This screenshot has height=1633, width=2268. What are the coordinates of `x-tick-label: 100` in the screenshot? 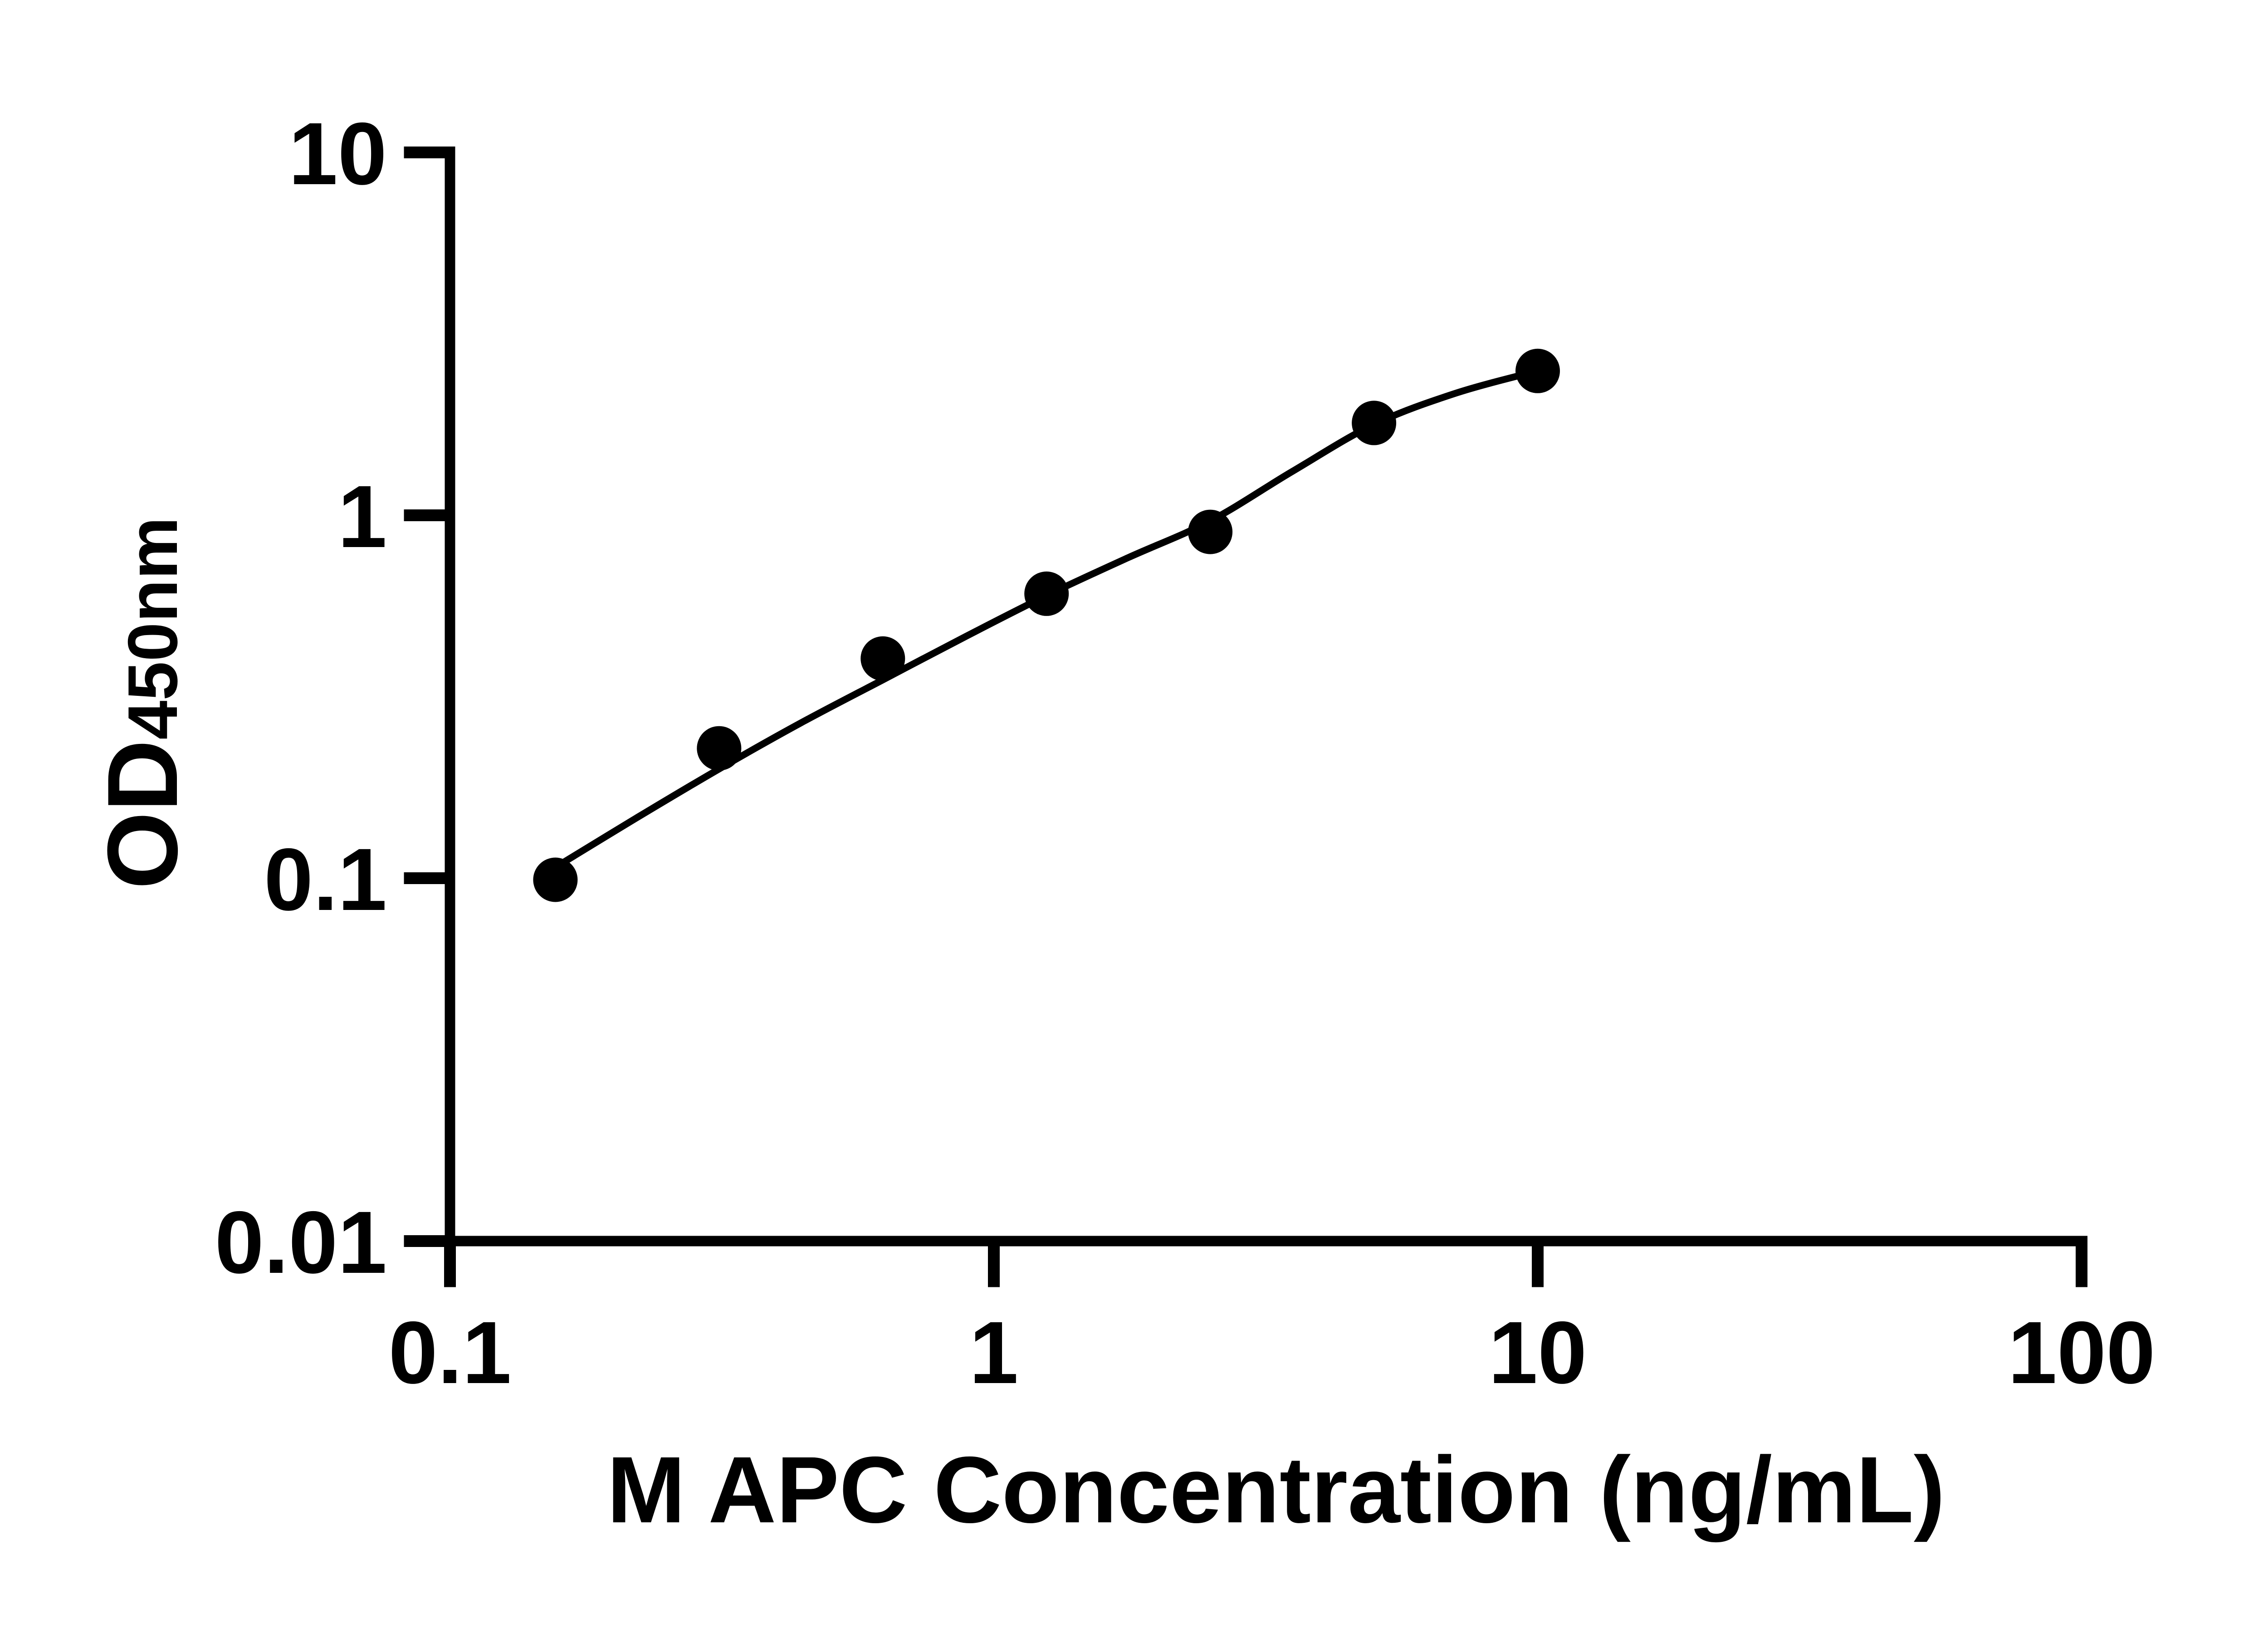 It's located at (2081, 1352).